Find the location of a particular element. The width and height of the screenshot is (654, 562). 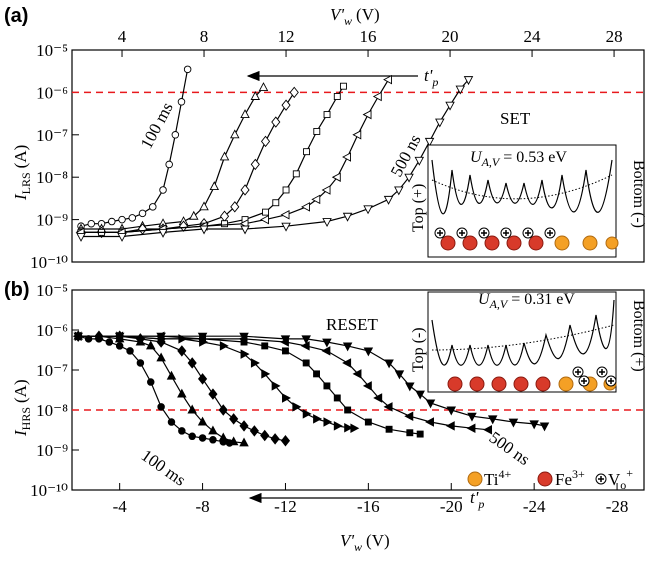

legend-sup: 3+ is located at coordinates (578, 474).